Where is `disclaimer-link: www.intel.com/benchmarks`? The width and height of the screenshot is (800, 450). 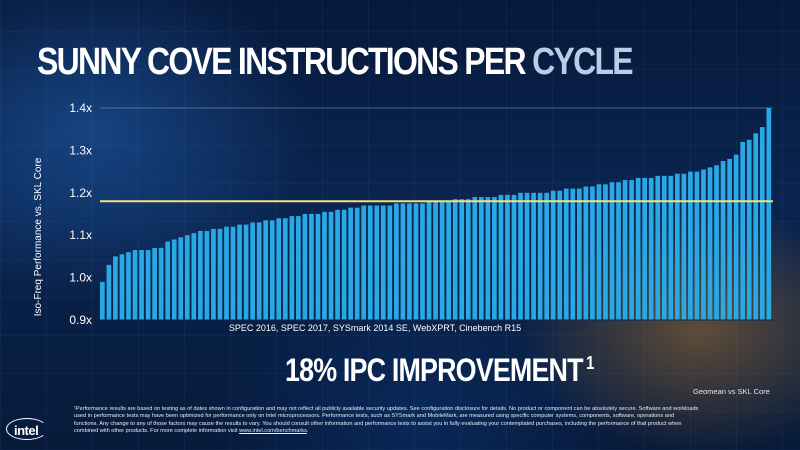
disclaimer-link: www.intel.com/benchmarks is located at coordinates (273, 431).